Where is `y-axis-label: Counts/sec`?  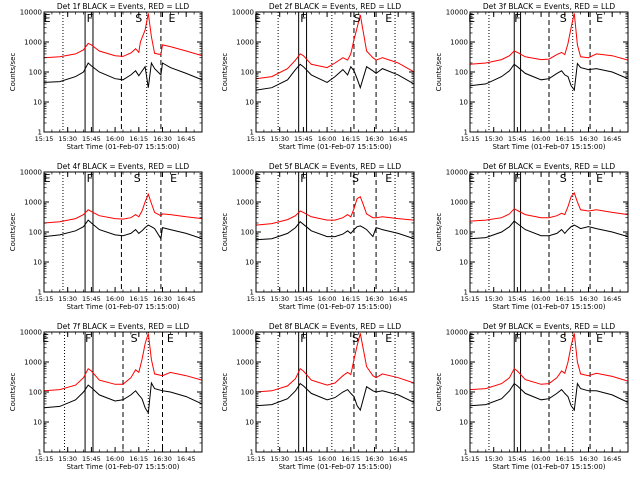 y-axis-label: Counts/sec is located at coordinates (13, 392).